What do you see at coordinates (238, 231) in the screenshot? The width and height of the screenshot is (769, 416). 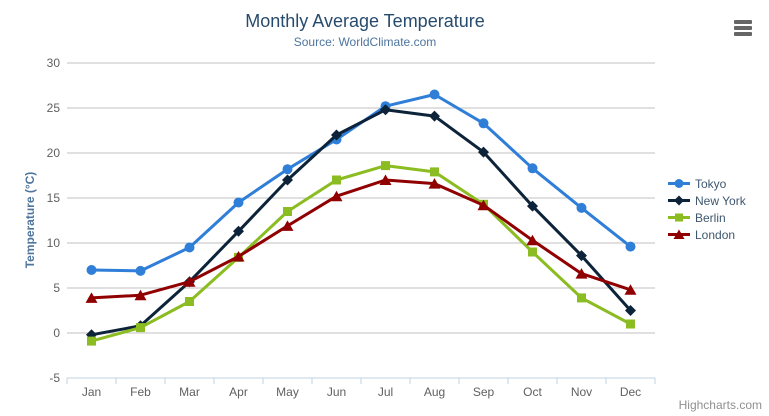 I see `data-point-new-york-apr` at bounding box center [238, 231].